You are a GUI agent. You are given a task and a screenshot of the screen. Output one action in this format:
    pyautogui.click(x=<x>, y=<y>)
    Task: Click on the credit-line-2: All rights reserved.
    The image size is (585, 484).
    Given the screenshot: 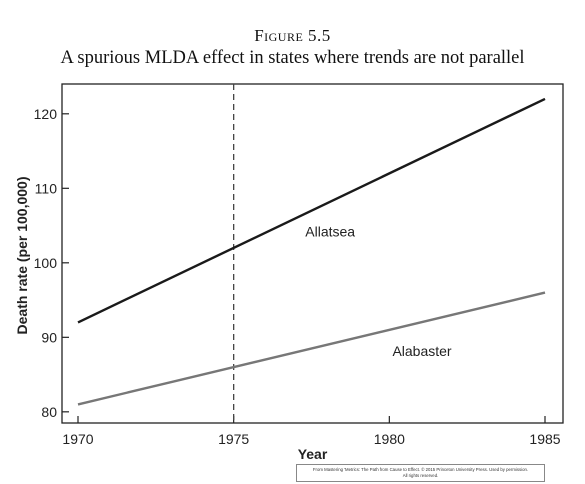 What is the action you would take?
    pyautogui.click(x=420, y=475)
    